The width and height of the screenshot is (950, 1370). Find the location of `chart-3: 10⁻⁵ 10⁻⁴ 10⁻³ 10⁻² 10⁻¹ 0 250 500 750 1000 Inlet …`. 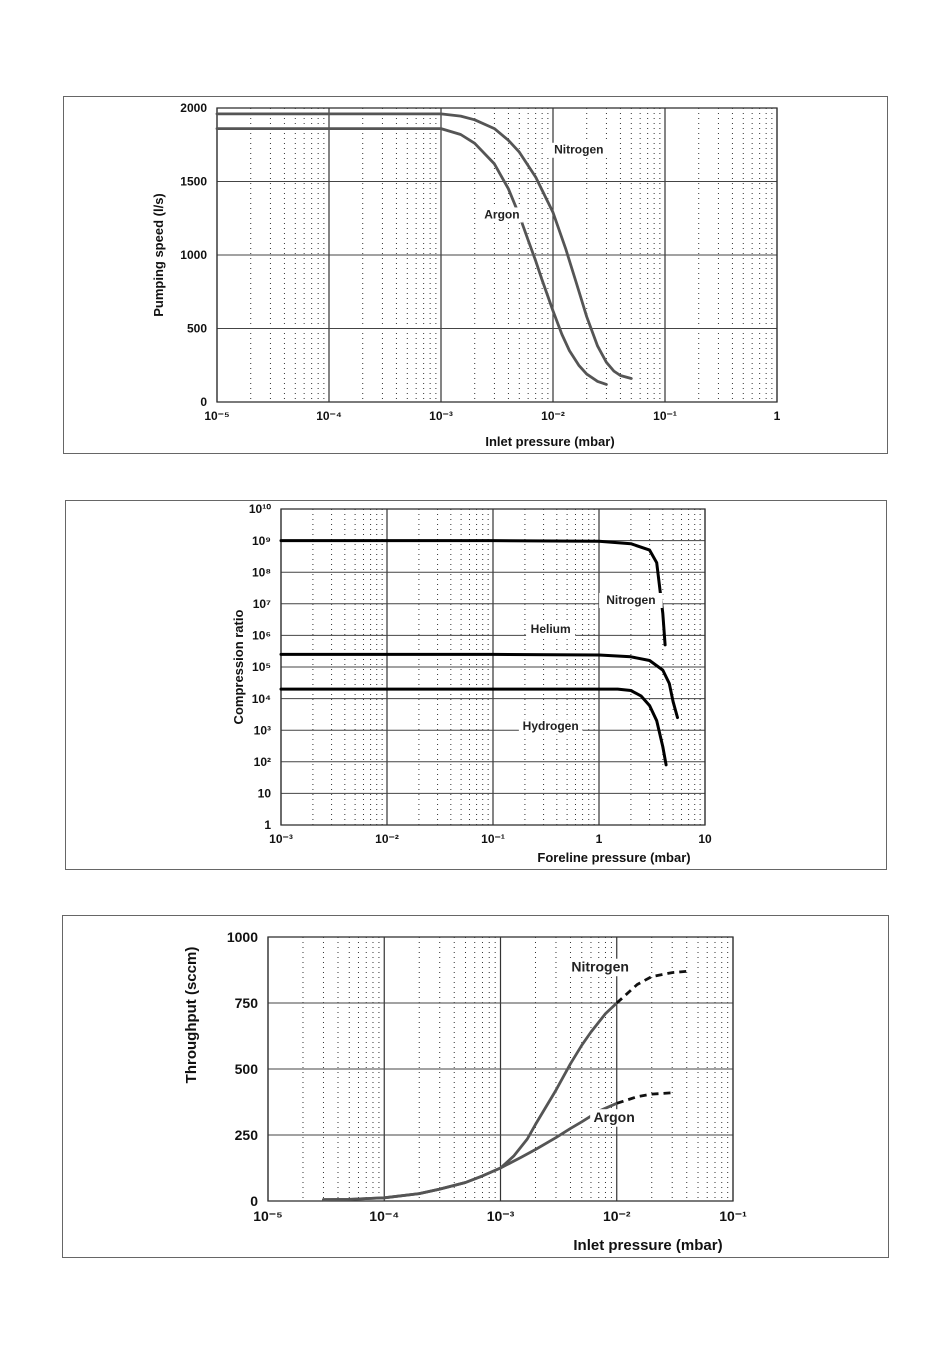

chart-3: 10⁻⁵ 10⁻⁴ 10⁻³ 10⁻² 10⁻¹ 0 250 500 750 1000 Inlet … is located at coordinates (465, 1091).